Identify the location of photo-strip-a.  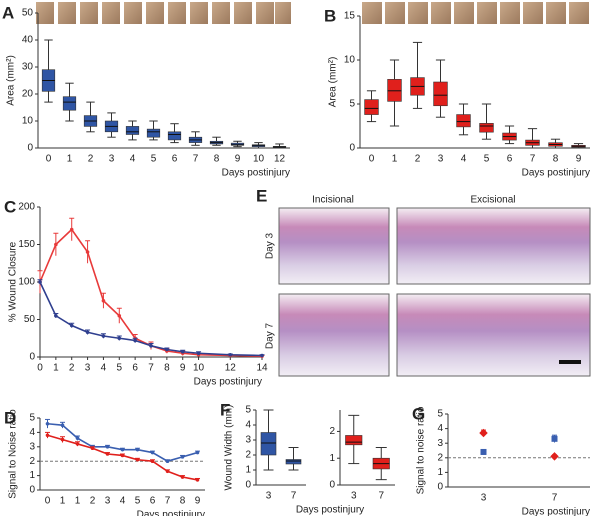
(163, 13).